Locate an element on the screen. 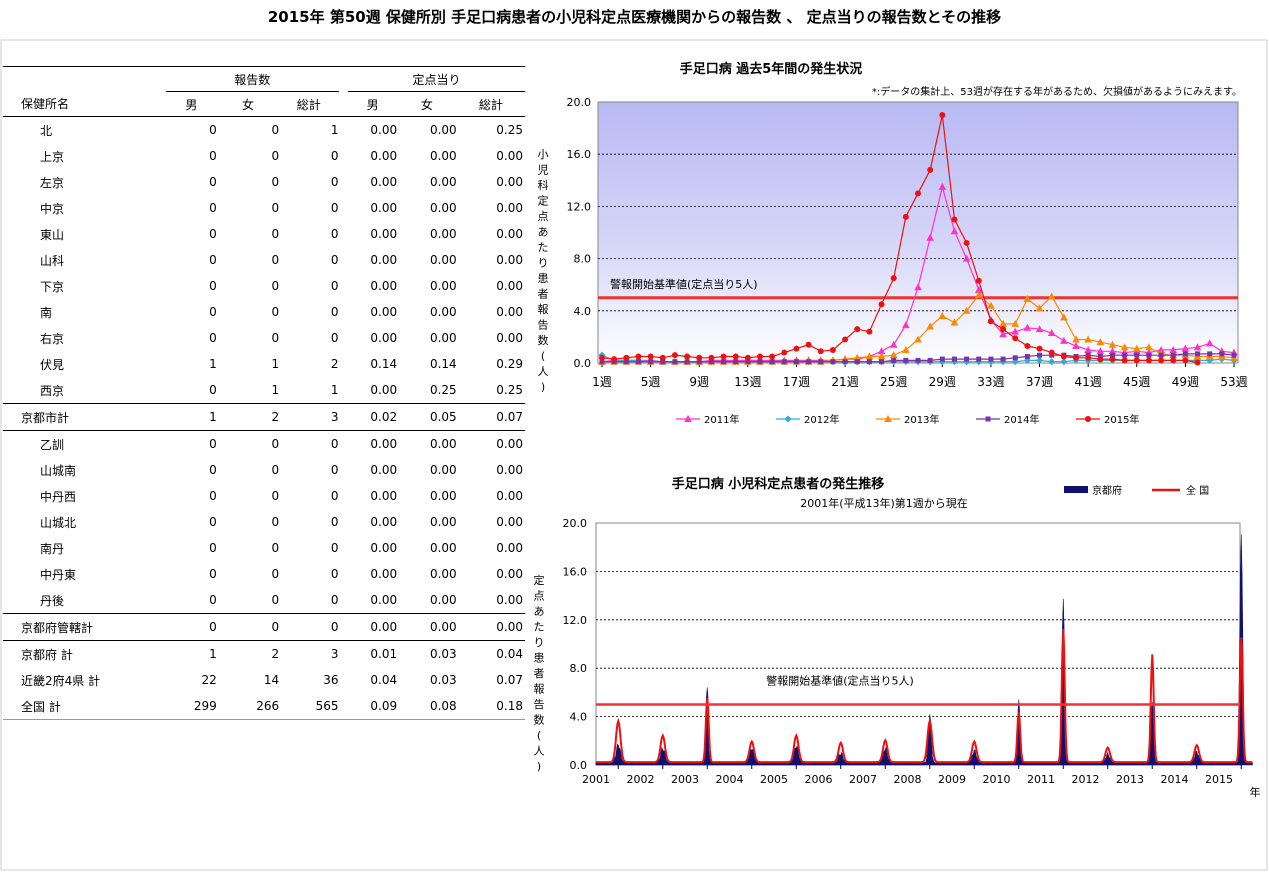  chart2-title: 手足口病 小児科定点患者の発生推移 is located at coordinates (778, 484).